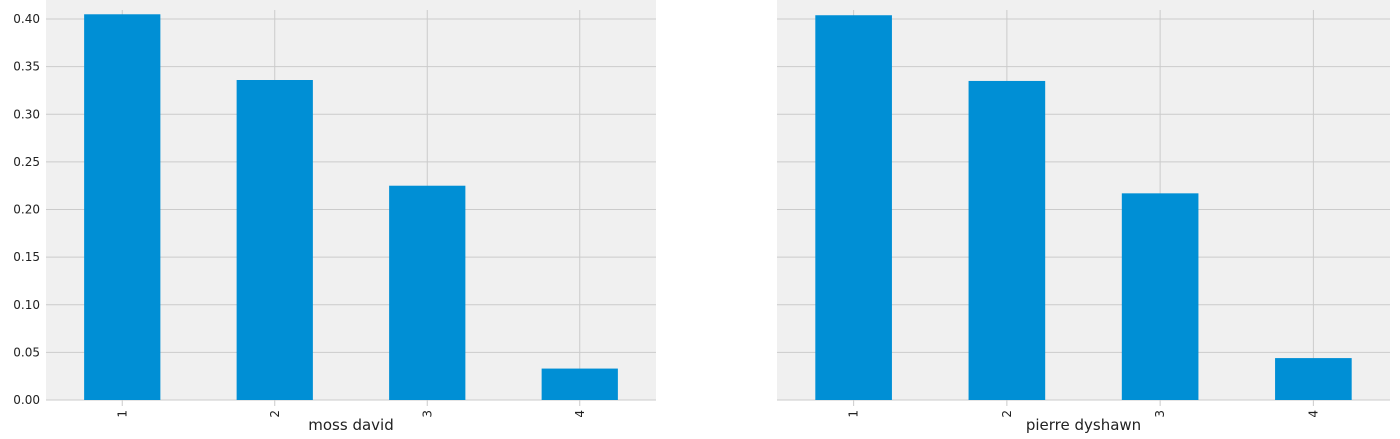 The width and height of the screenshot is (1400, 439). What do you see at coordinates (26, 210) in the screenshot?
I see `y-tick-label: 0.20` at bounding box center [26, 210].